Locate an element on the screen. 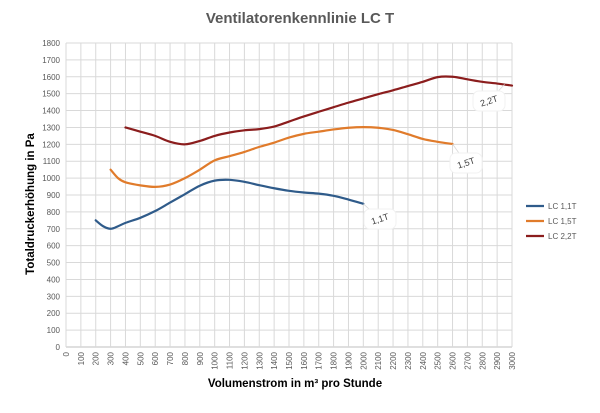  x-tick-label: 1600 is located at coordinates (304, 360).